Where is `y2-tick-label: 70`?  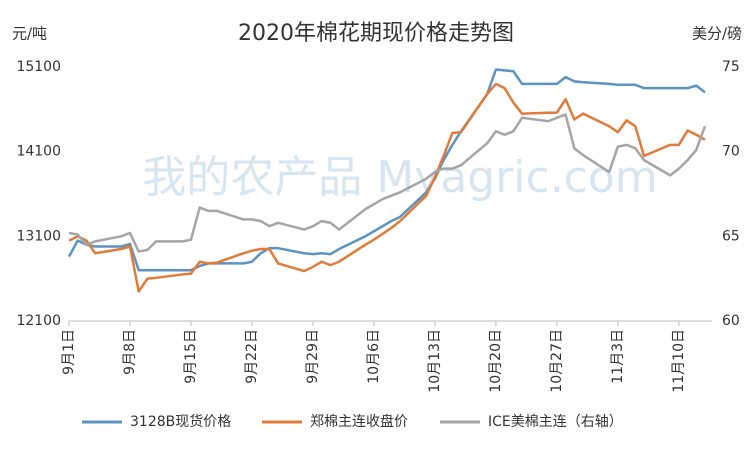
y2-tick-label: 70 is located at coordinates (731, 152).